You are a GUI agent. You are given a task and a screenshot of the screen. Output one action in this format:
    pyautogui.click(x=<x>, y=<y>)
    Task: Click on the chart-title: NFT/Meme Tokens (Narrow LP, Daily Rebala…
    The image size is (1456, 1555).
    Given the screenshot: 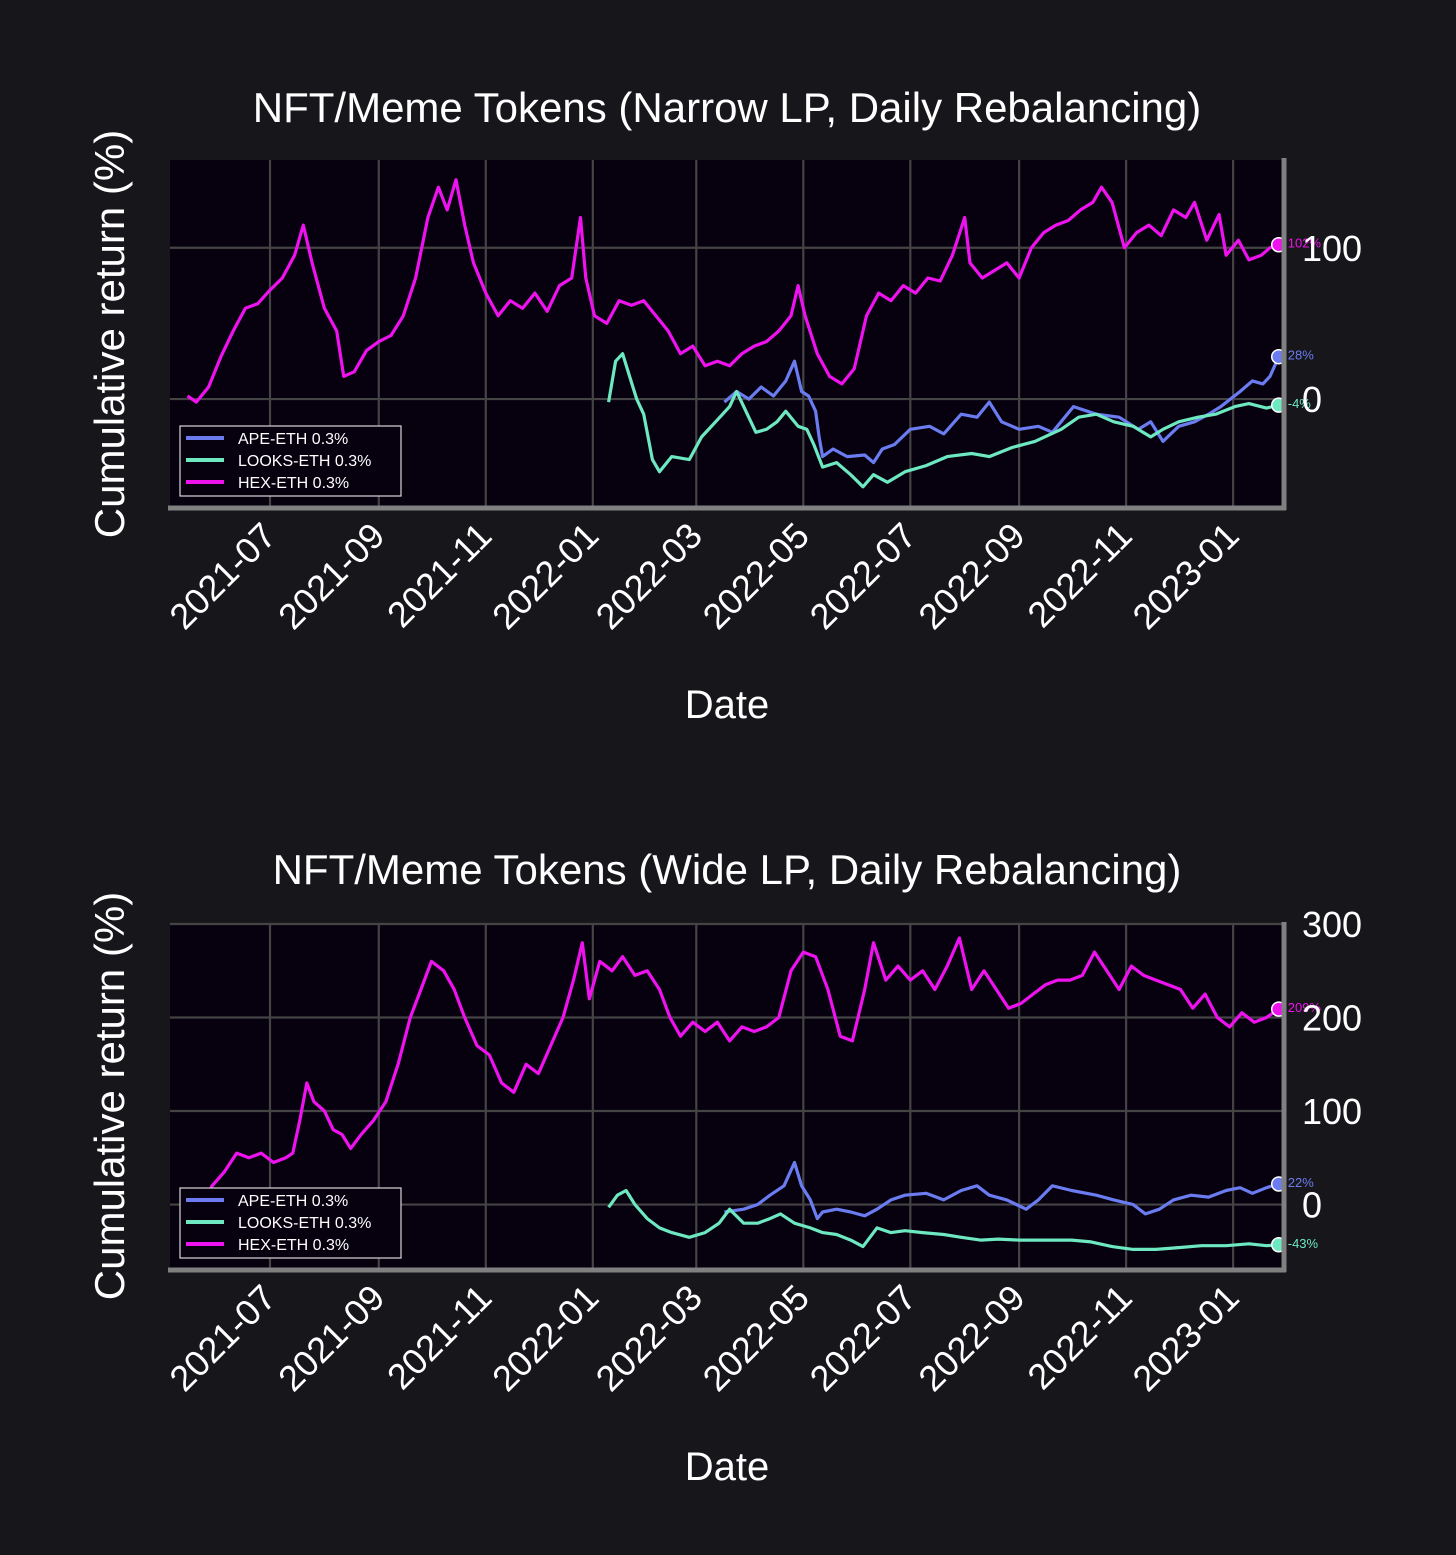 What is the action you would take?
    pyautogui.click(x=727, y=107)
    